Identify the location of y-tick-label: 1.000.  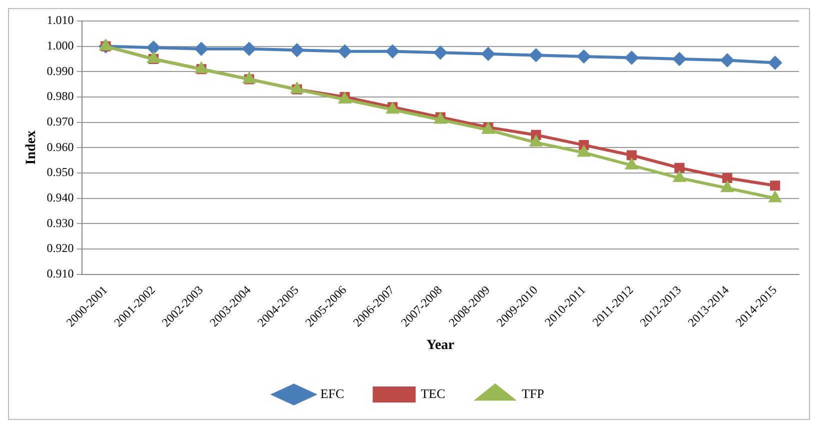
(60, 45).